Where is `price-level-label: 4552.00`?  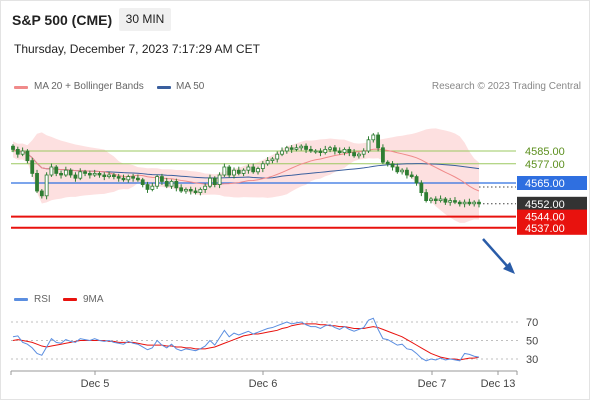
price-level-label: 4552.00 is located at coordinates (545, 205).